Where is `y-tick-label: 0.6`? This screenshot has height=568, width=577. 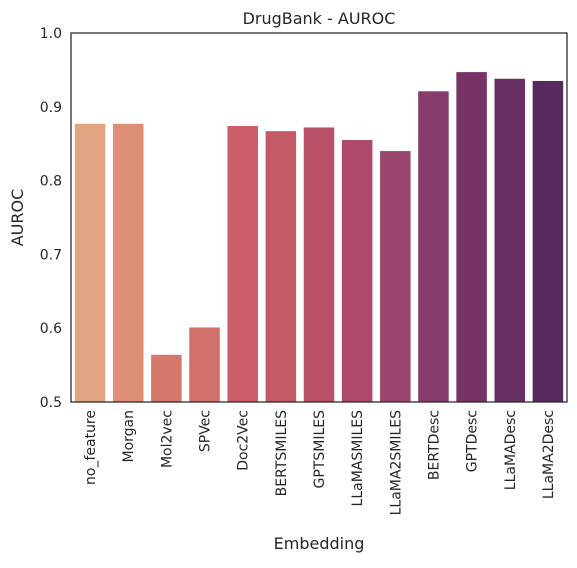
y-tick-label: 0.6 is located at coordinates (51, 329).